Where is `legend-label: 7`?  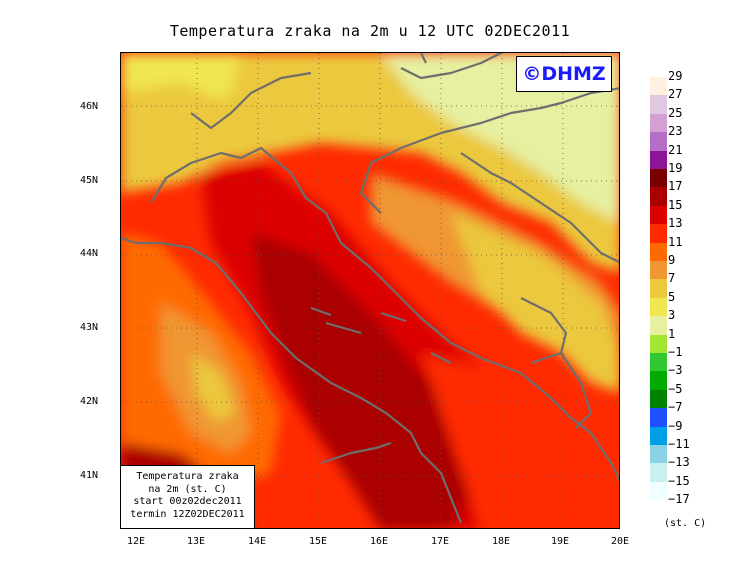
legend-label: 7 is located at coordinates (672, 278).